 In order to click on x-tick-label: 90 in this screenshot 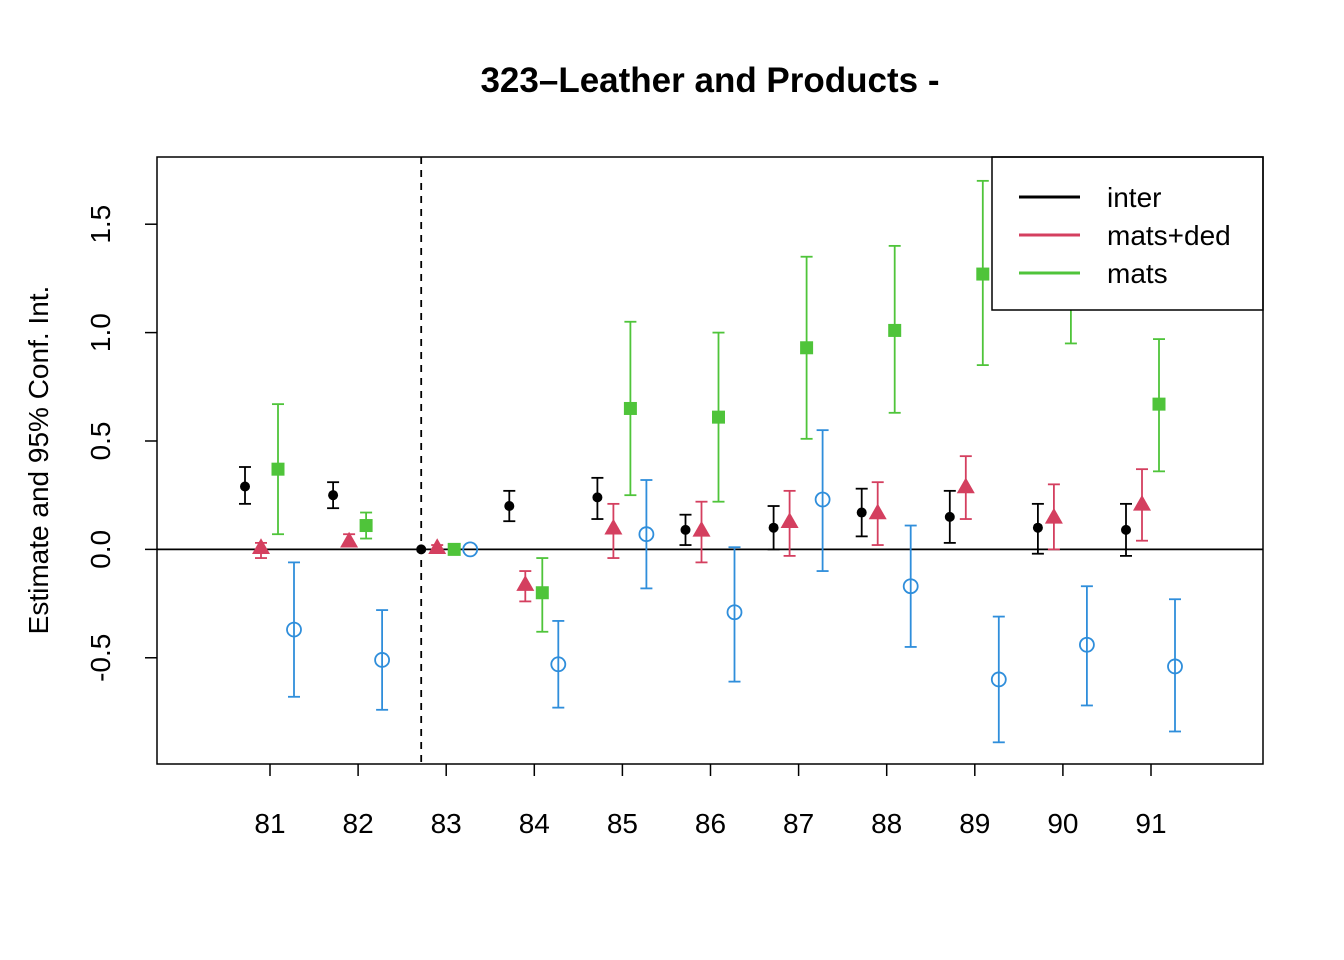, I will do `click(1062, 823)`.